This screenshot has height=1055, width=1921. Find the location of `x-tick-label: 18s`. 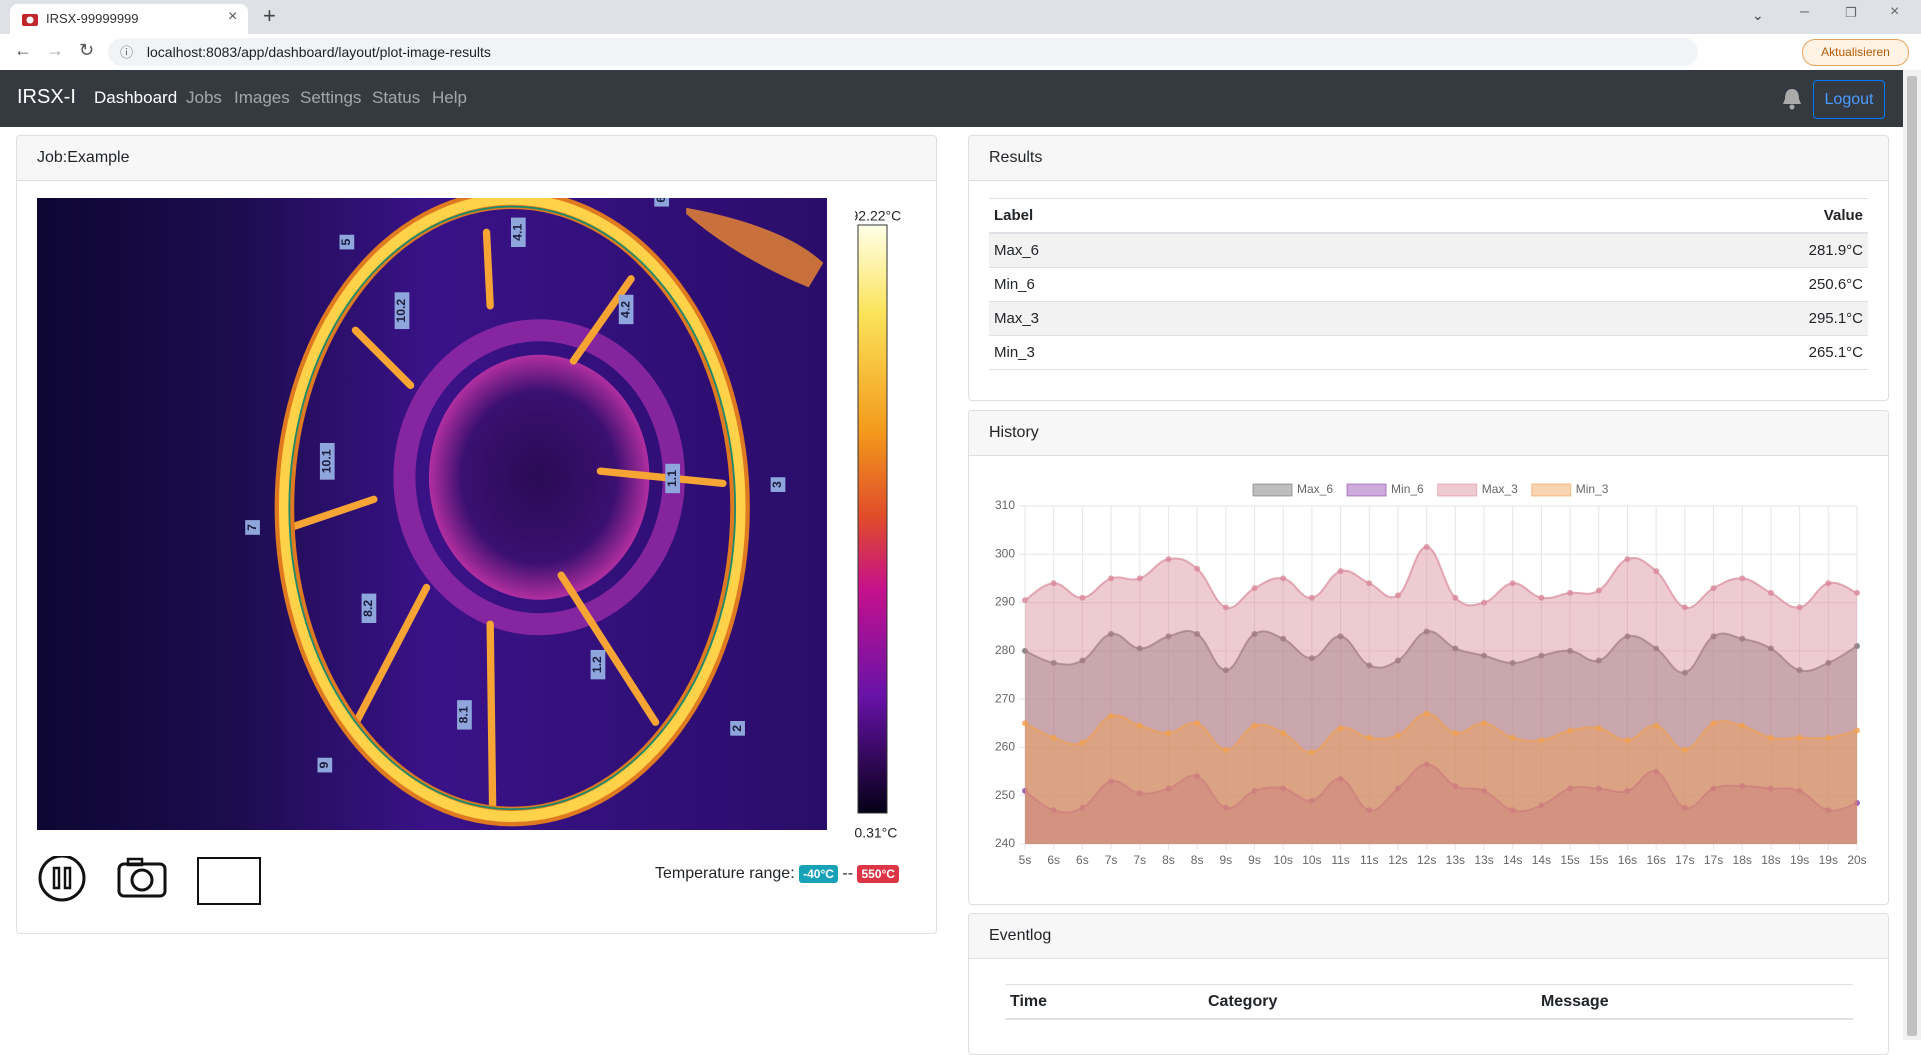

x-tick-label: 18s is located at coordinates (1742, 860).